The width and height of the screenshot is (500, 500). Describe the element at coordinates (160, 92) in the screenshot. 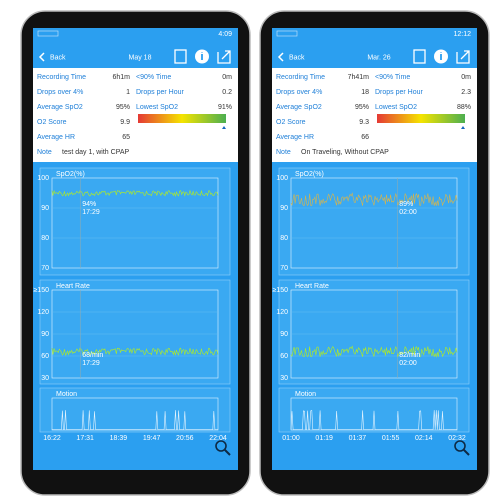

I see `stat-label: Drops per Hour` at that location.